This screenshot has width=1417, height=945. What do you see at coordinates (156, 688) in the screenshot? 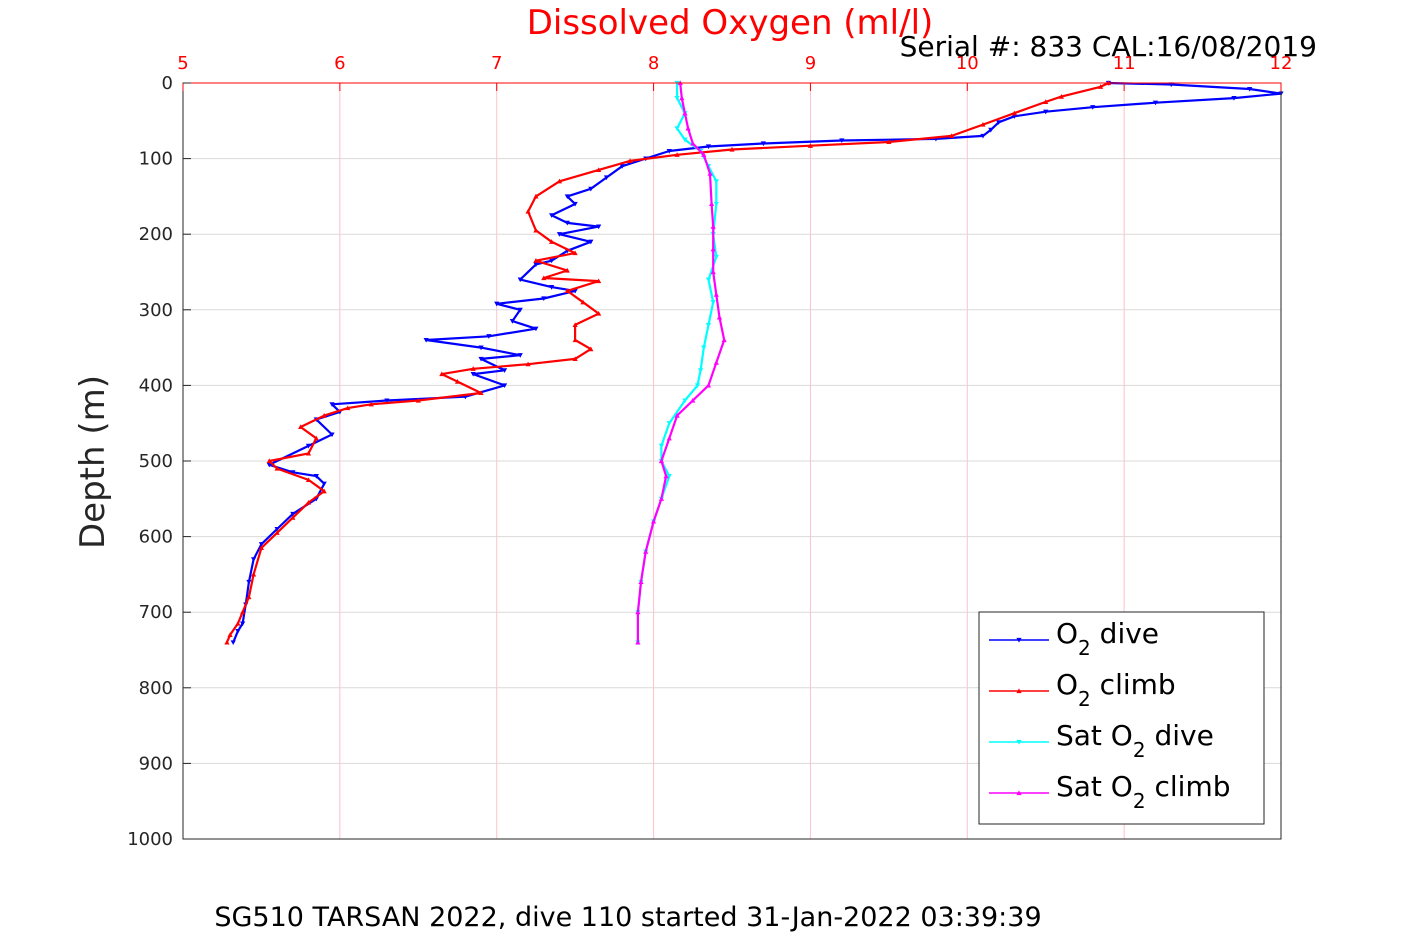
I see `y-tick-label: 800` at bounding box center [156, 688].